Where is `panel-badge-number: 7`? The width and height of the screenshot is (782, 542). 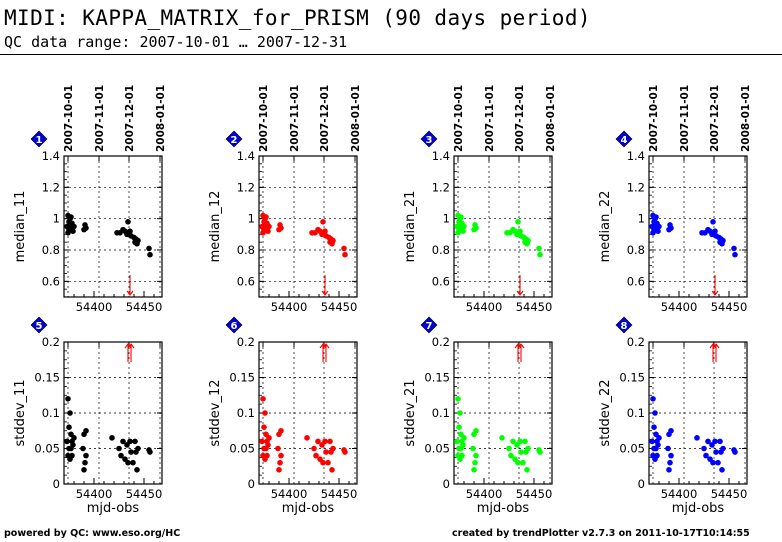 panel-badge-number: 7 is located at coordinates (429, 326).